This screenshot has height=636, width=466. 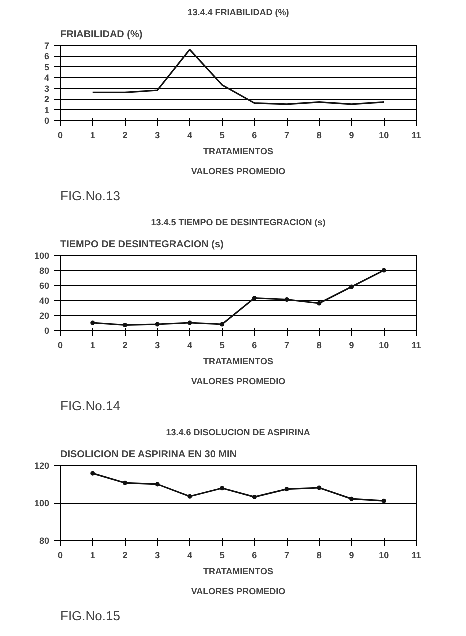 I want to click on chart-title: 13.4.5 TIEMPO DE DESINTEGRACION (s), so click(x=238, y=223).